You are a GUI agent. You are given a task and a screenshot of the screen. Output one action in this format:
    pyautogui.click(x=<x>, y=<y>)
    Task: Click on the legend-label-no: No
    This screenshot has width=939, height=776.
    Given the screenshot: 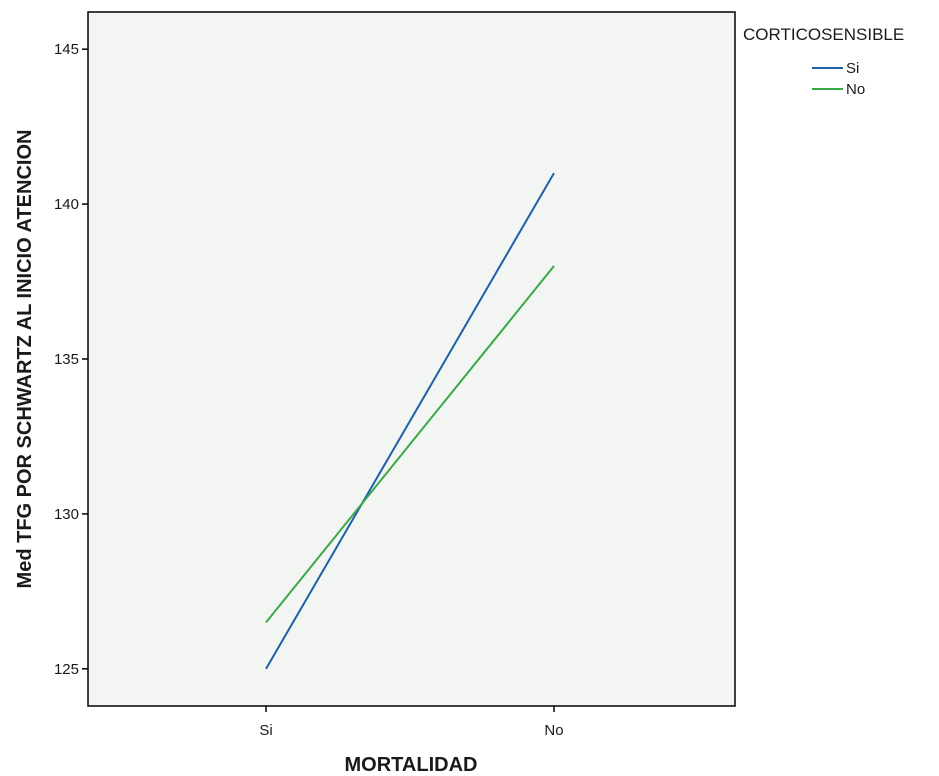 What is the action you would take?
    pyautogui.click(x=855, y=89)
    